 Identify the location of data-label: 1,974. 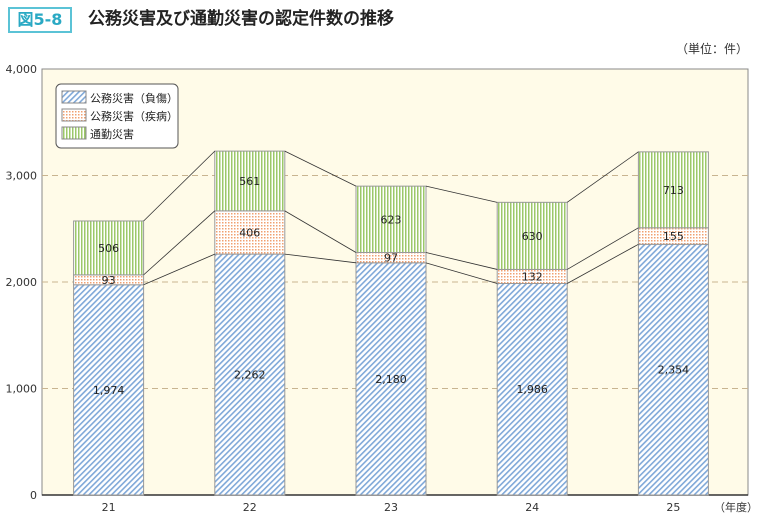
(109, 390).